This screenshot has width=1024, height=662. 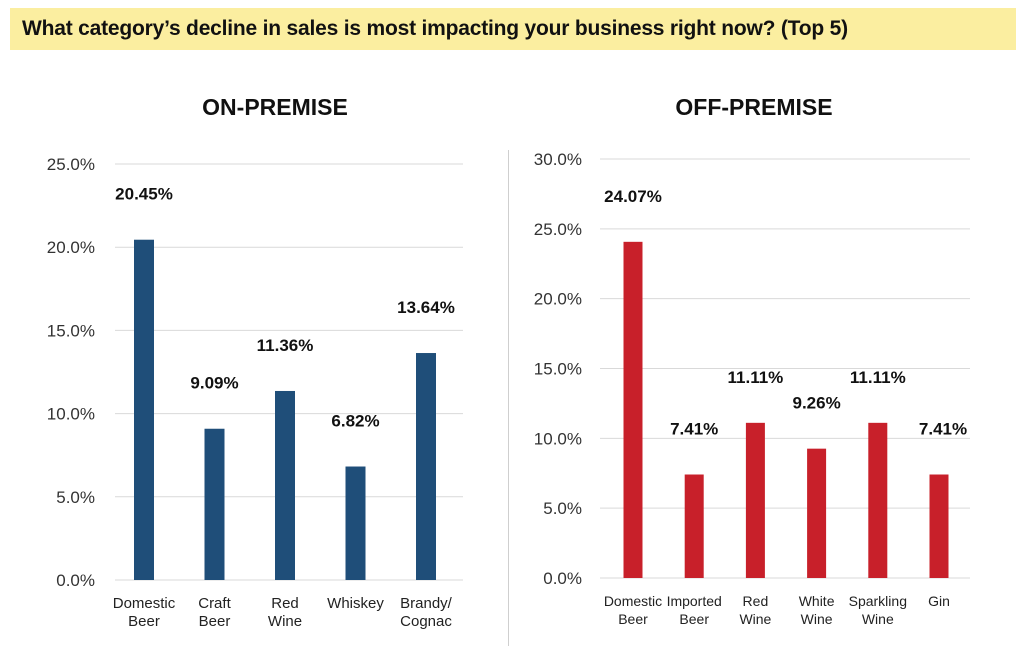 What do you see at coordinates (75, 497) in the screenshot?
I see `on-premise-y-tick-label: 5.0%` at bounding box center [75, 497].